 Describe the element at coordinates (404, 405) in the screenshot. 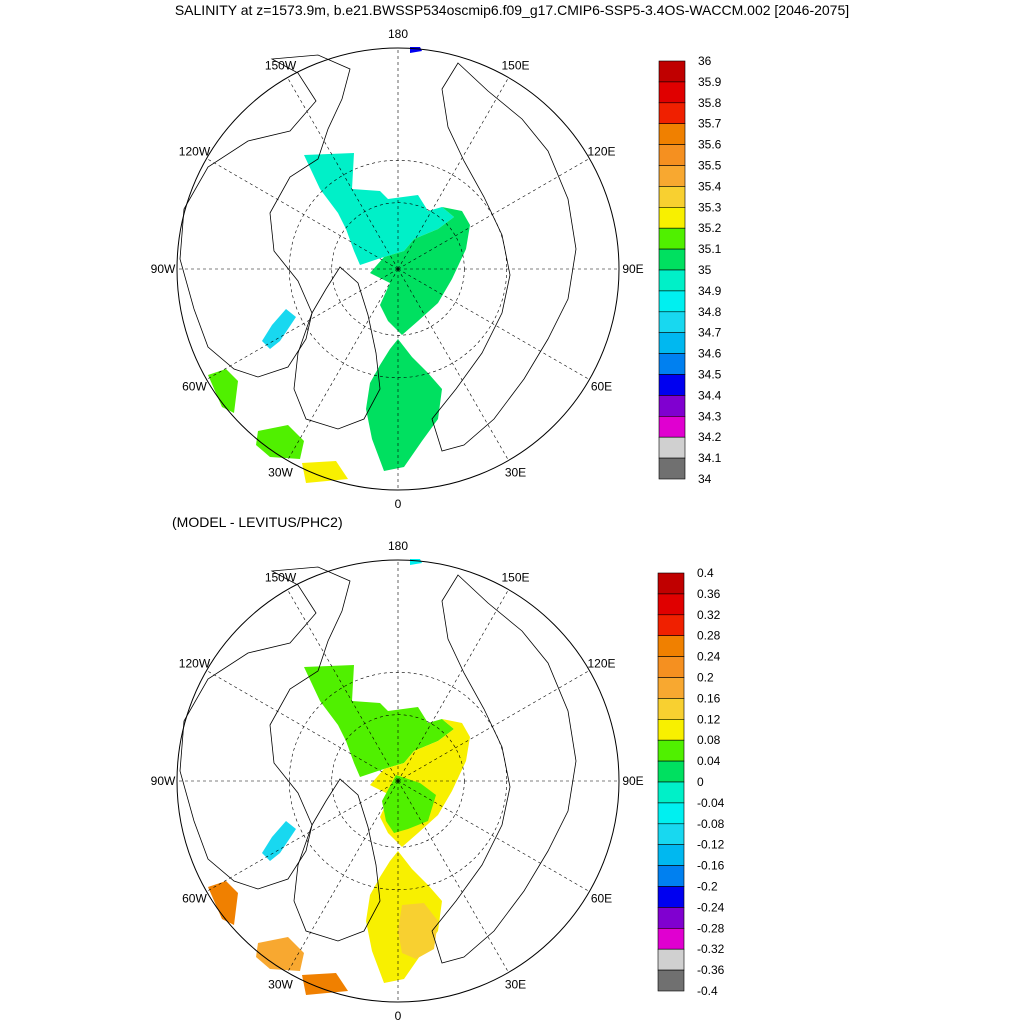

I see `salinity-region-greenland-norwegian-seas` at that location.